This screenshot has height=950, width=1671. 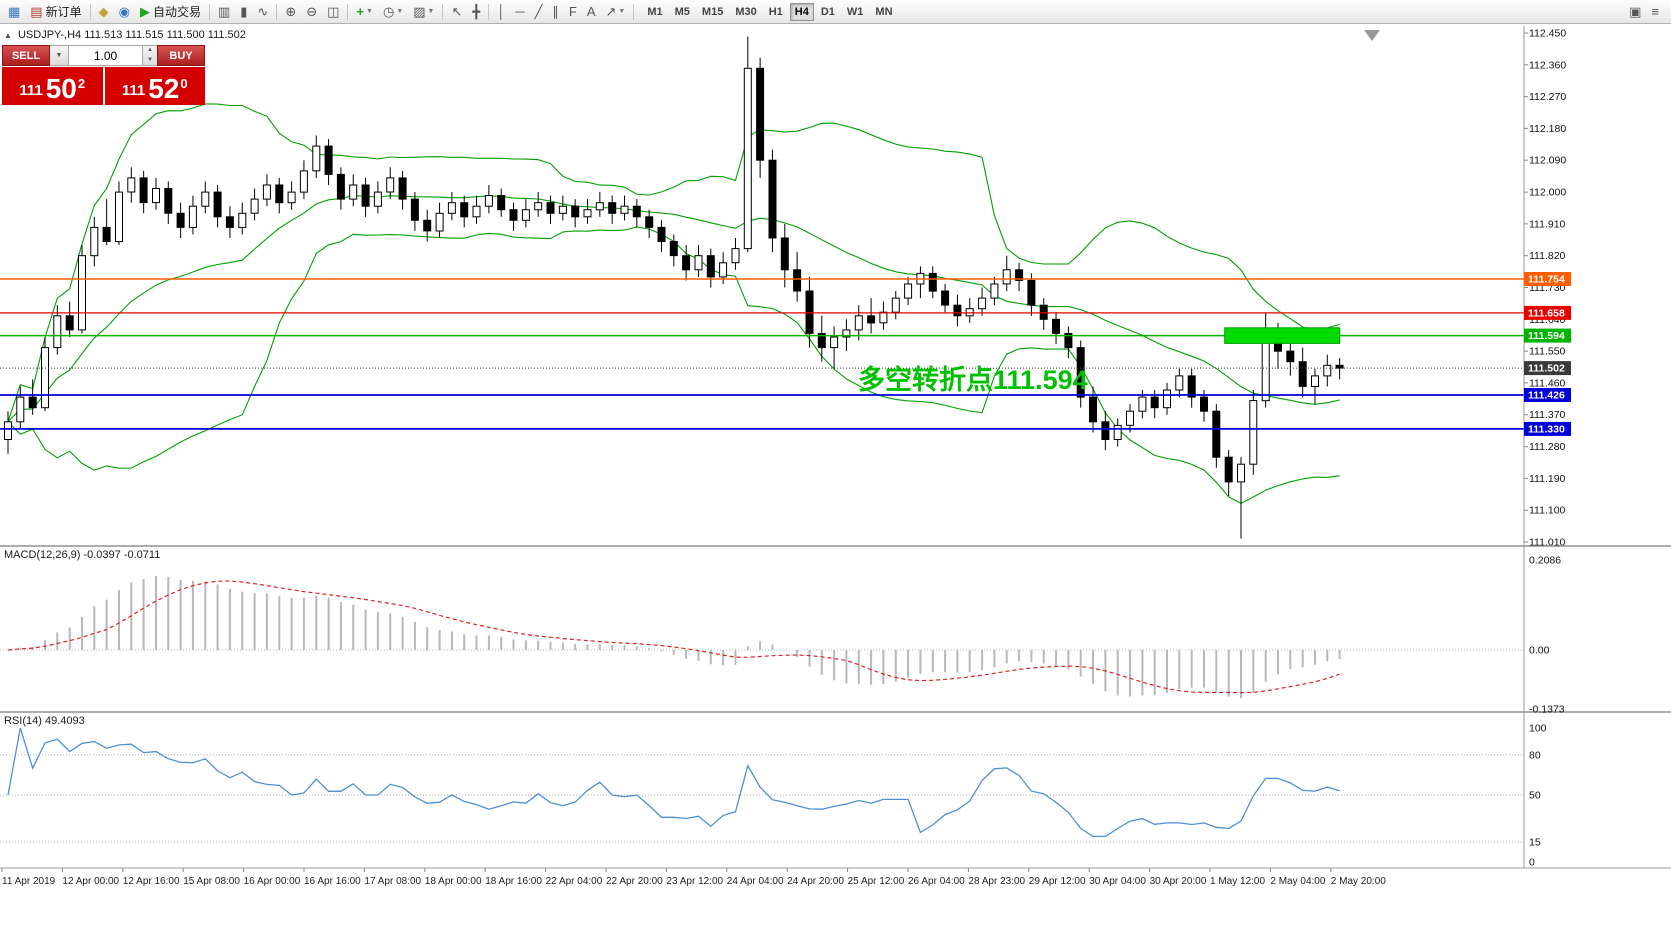 What do you see at coordinates (423, 12) in the screenshot?
I see `templates-button: ▨ ▼` at bounding box center [423, 12].